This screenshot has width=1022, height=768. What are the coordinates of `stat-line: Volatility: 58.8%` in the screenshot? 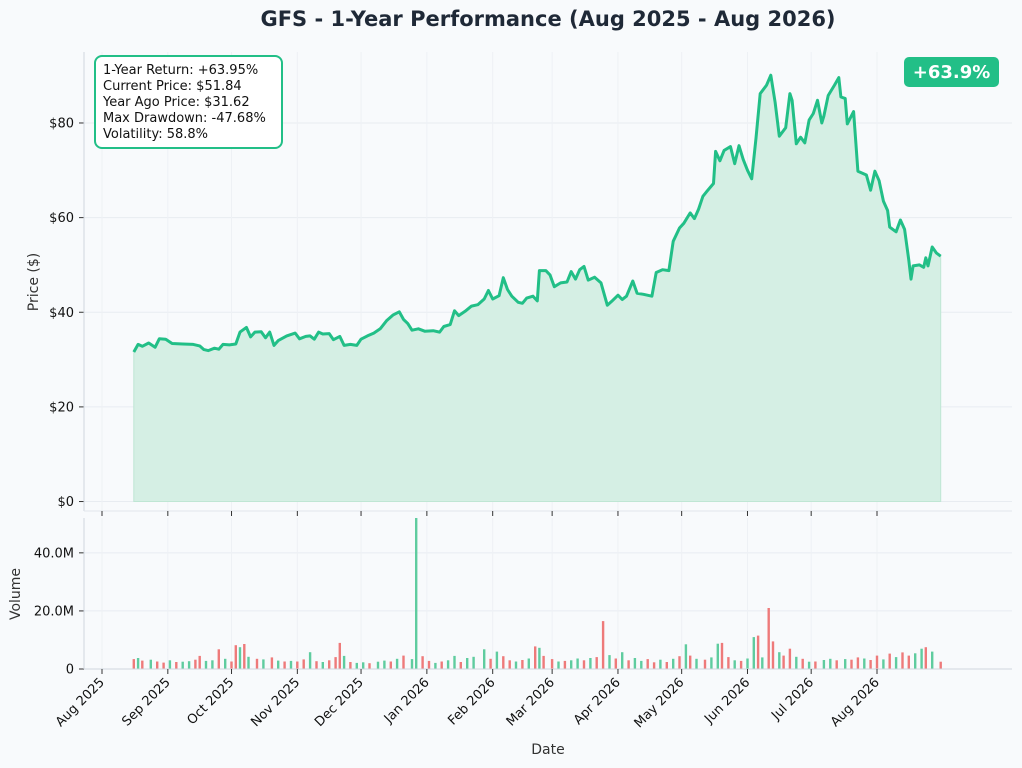 It's located at (155, 134).